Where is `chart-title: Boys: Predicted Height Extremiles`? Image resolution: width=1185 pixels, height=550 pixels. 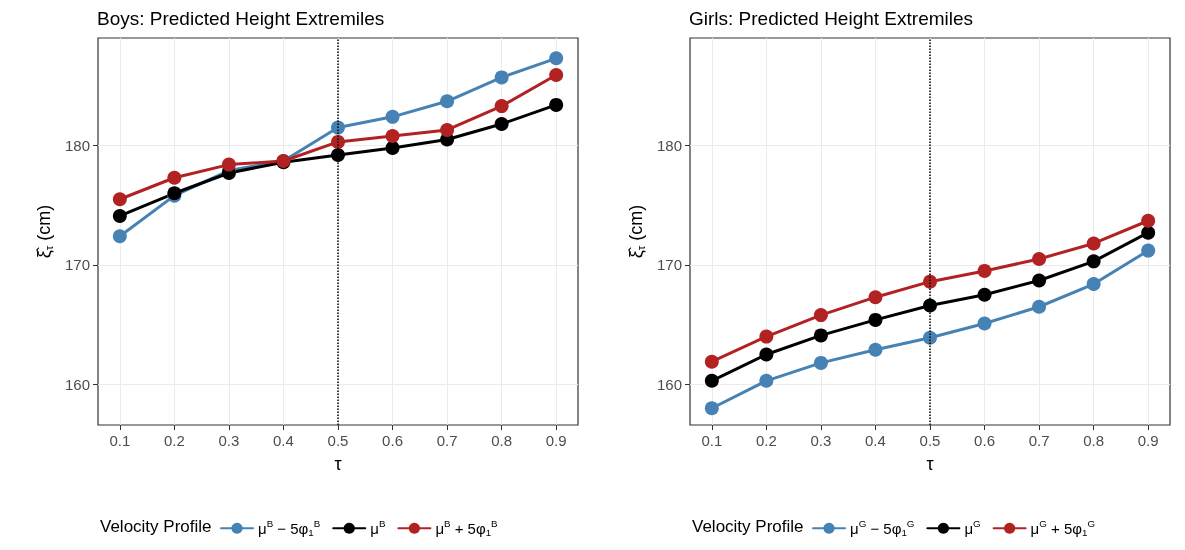 chart-title: Boys: Predicted Height Extremiles is located at coordinates (241, 18).